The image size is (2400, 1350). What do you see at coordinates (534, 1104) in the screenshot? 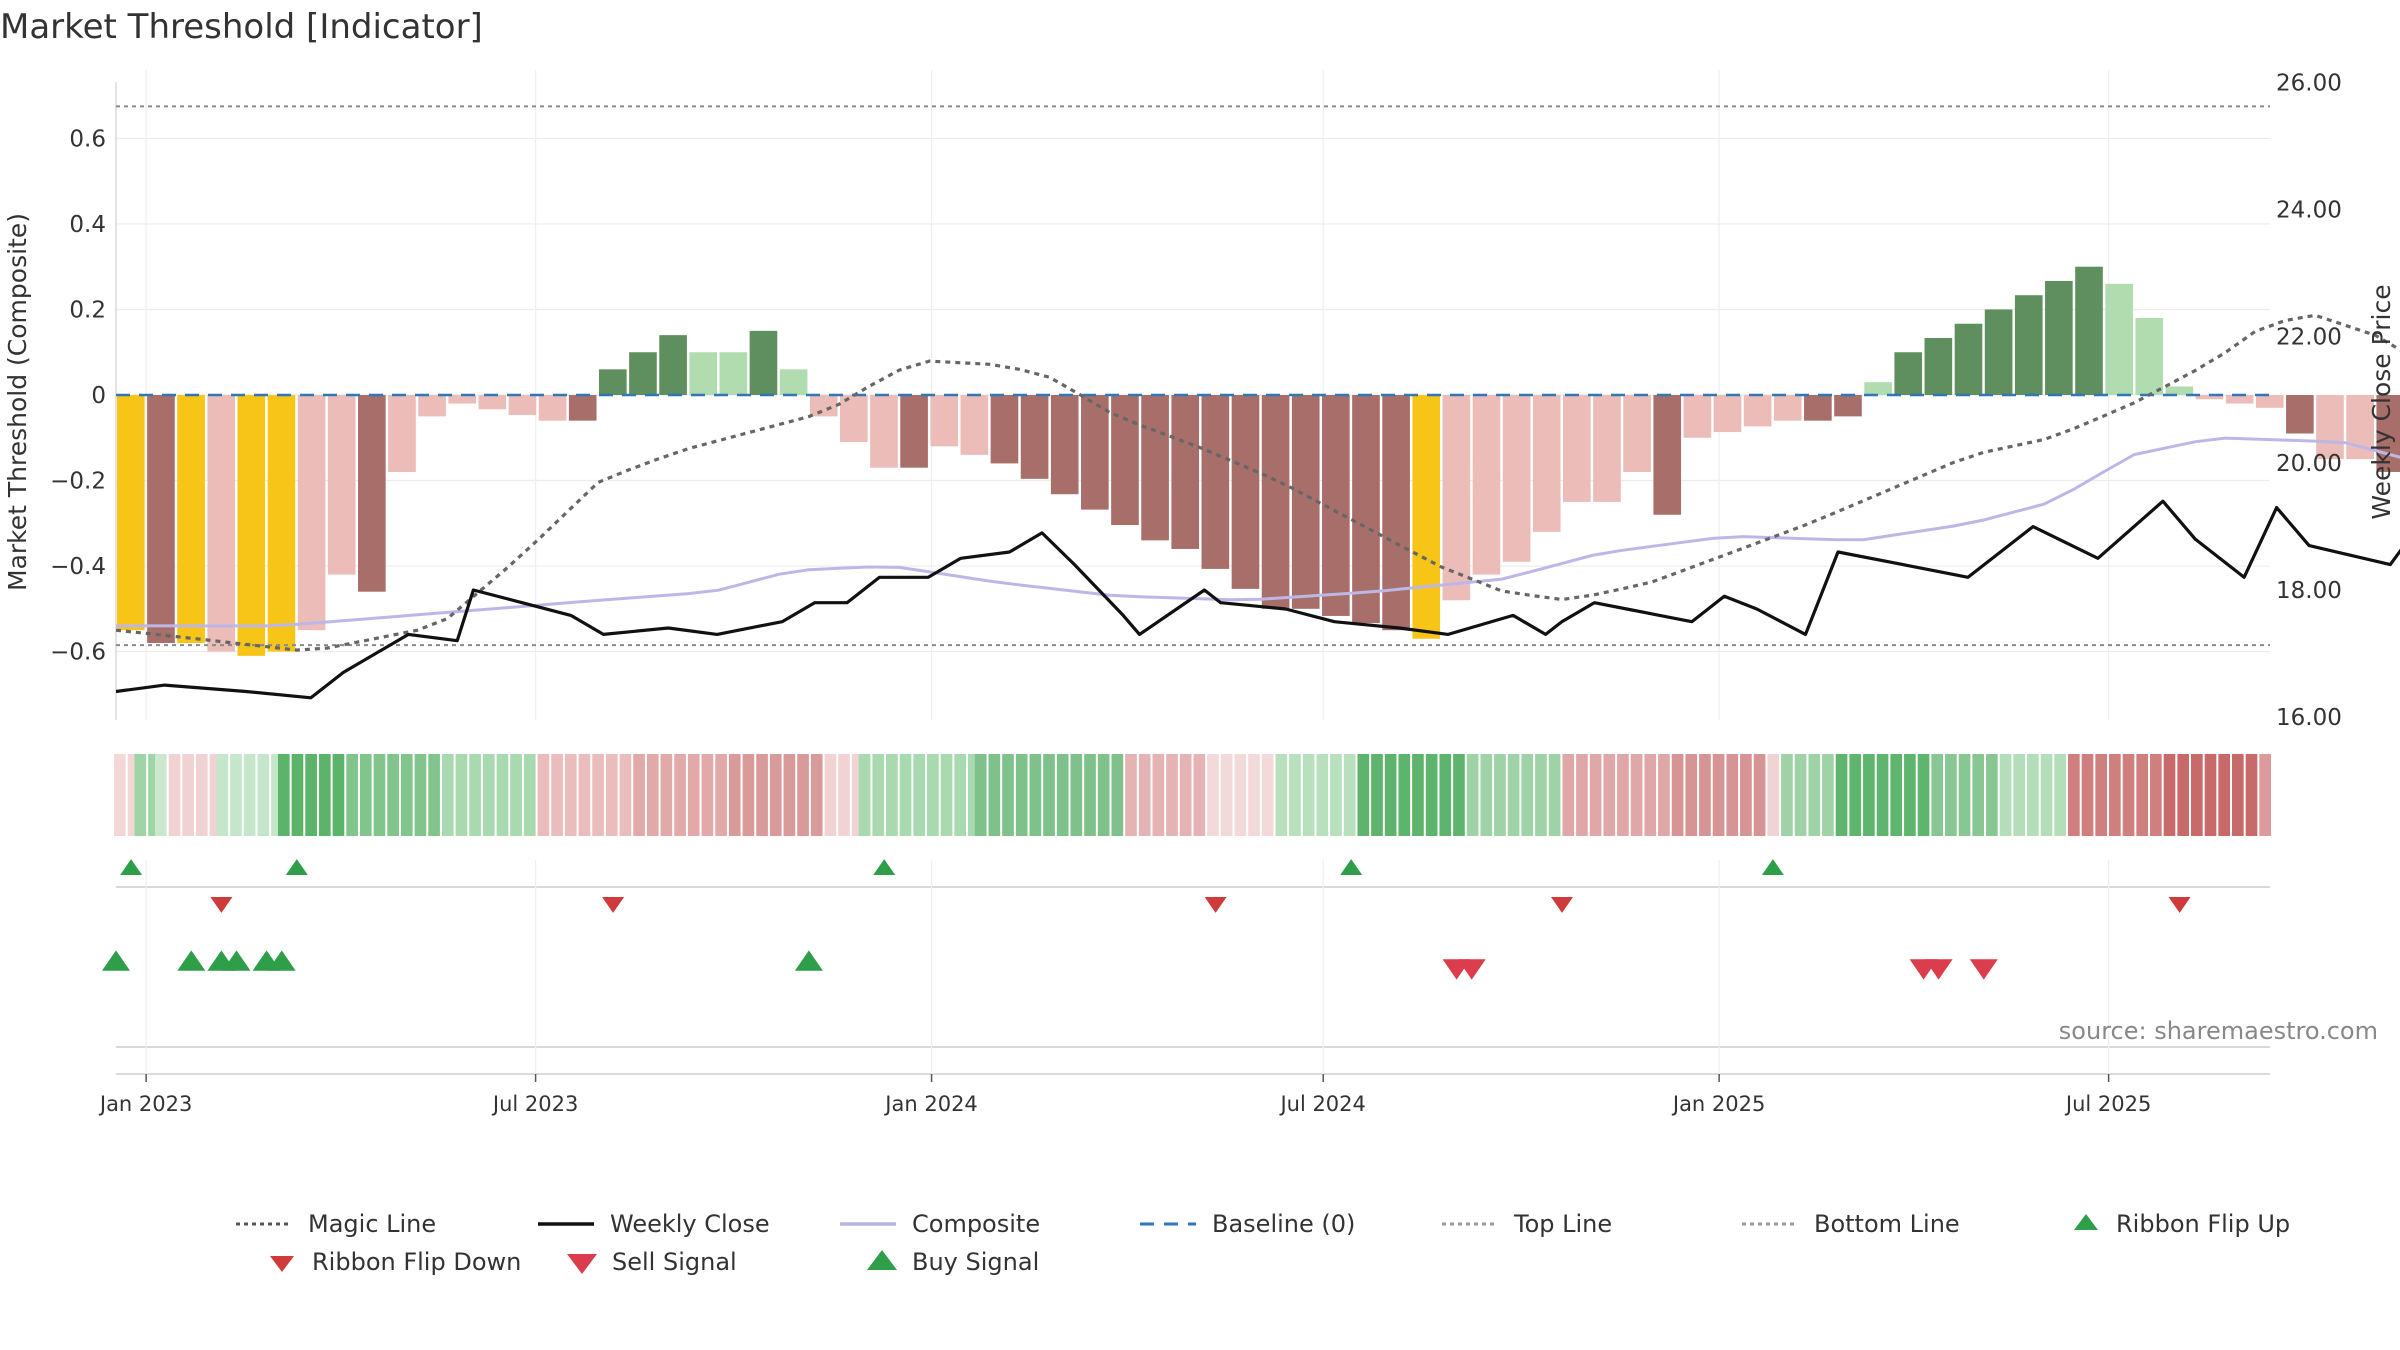
I see `x-tick-label: Jul 2023` at bounding box center [534, 1104].